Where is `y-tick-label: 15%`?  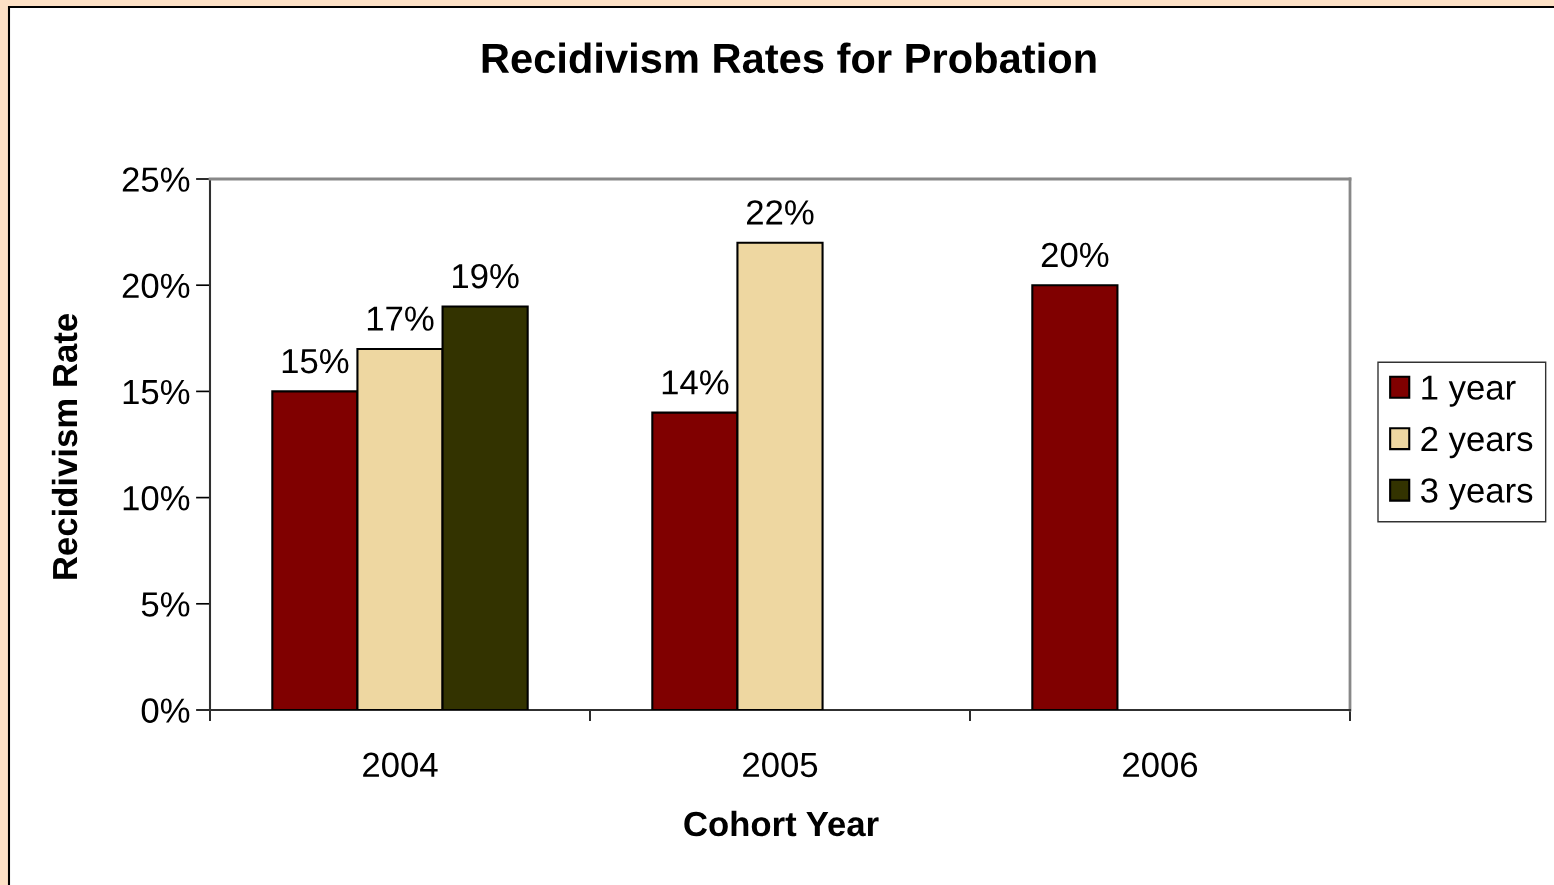 y-tick-label: 15% is located at coordinates (156, 392).